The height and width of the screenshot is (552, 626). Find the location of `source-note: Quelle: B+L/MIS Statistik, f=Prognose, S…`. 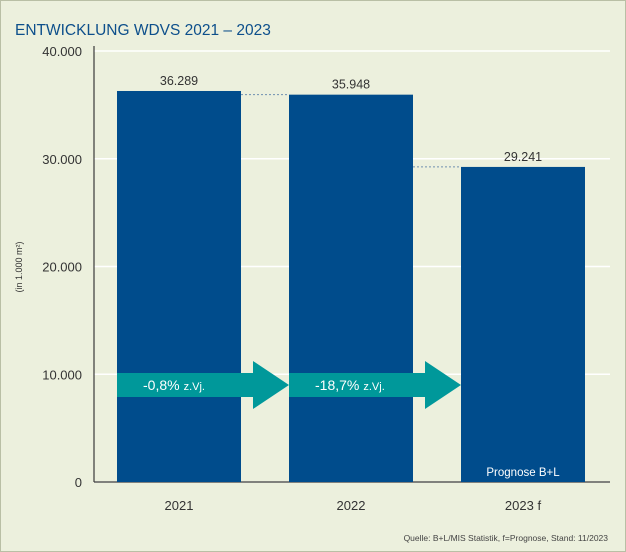

source-note: Quelle: B+L/MIS Statistik, f=Prognose, S… is located at coordinates (506, 538).